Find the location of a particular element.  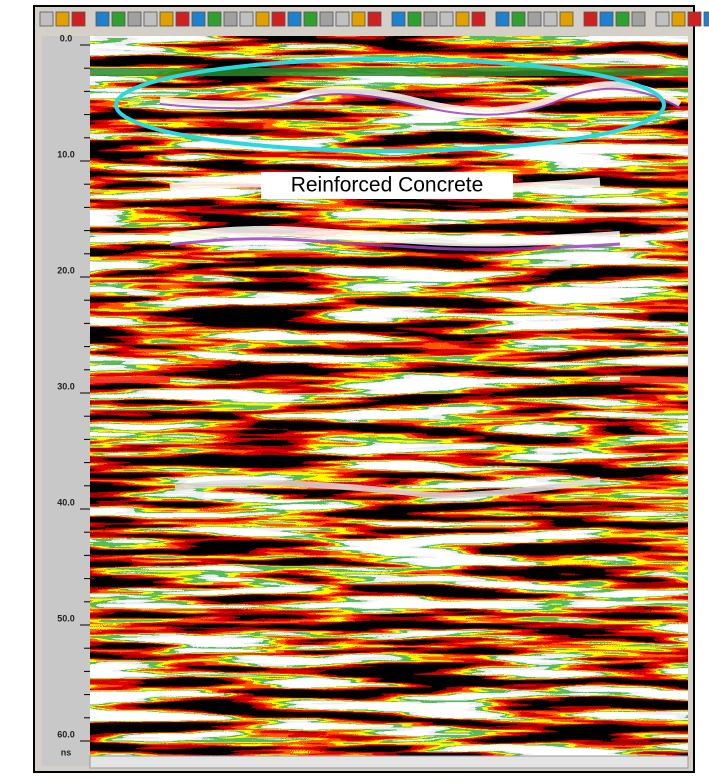

h-scrollbar is located at coordinates (389, 762).